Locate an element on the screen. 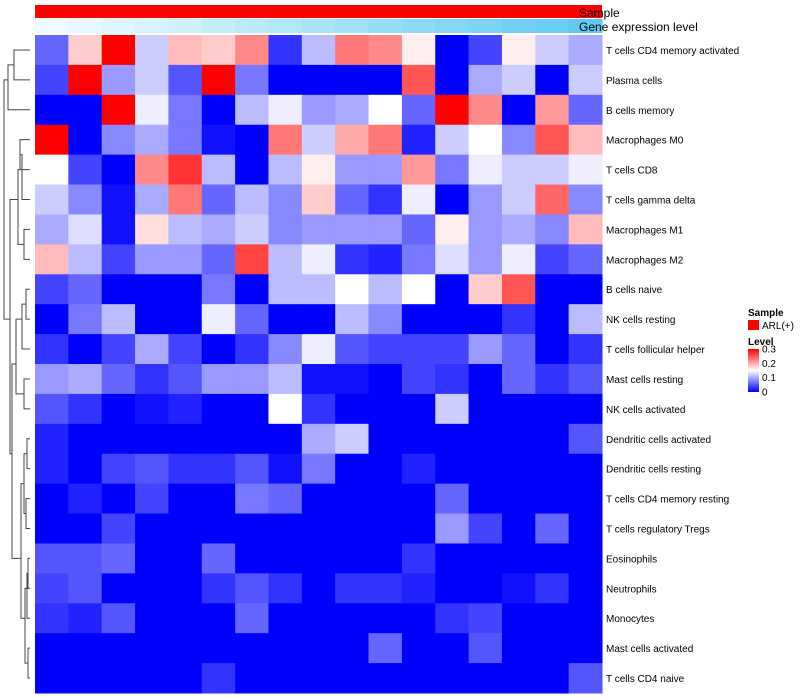 Image resolution: width=800 pixels, height=700 pixels. legend-sample-entry: ARL(+) is located at coordinates (778, 326).